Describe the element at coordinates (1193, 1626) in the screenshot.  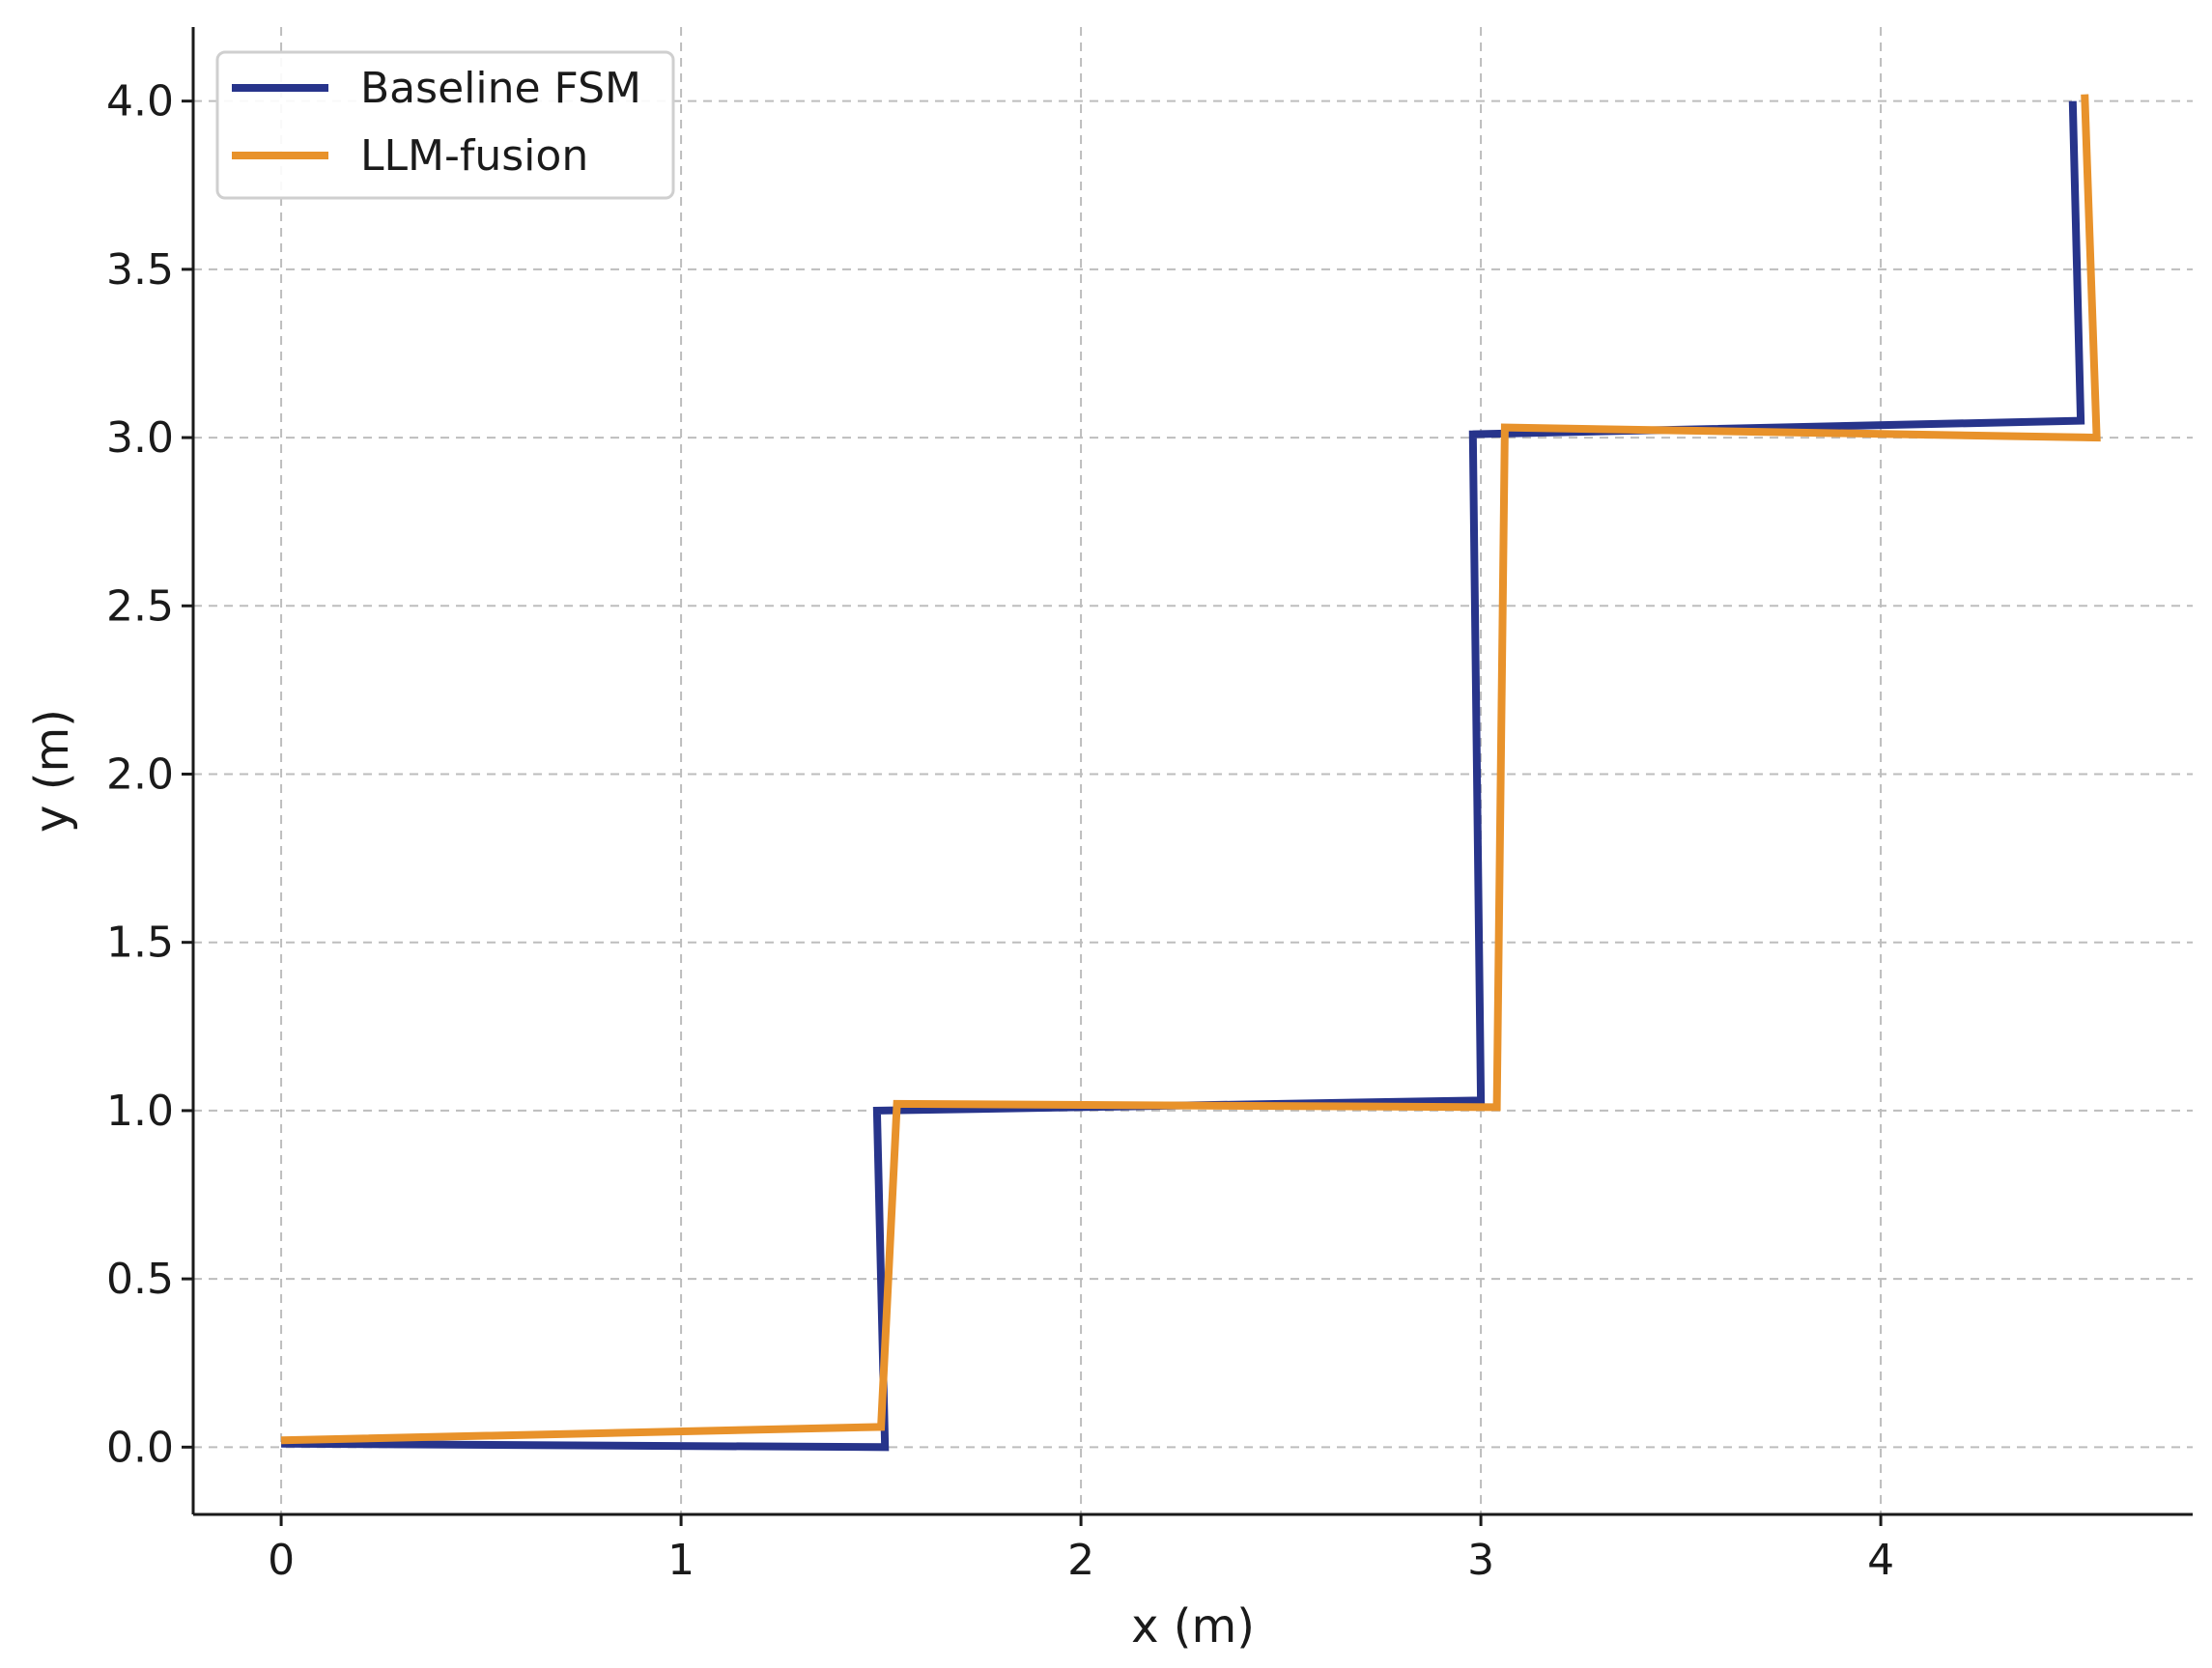
I see `x-axis-title: x (m)` at that location.